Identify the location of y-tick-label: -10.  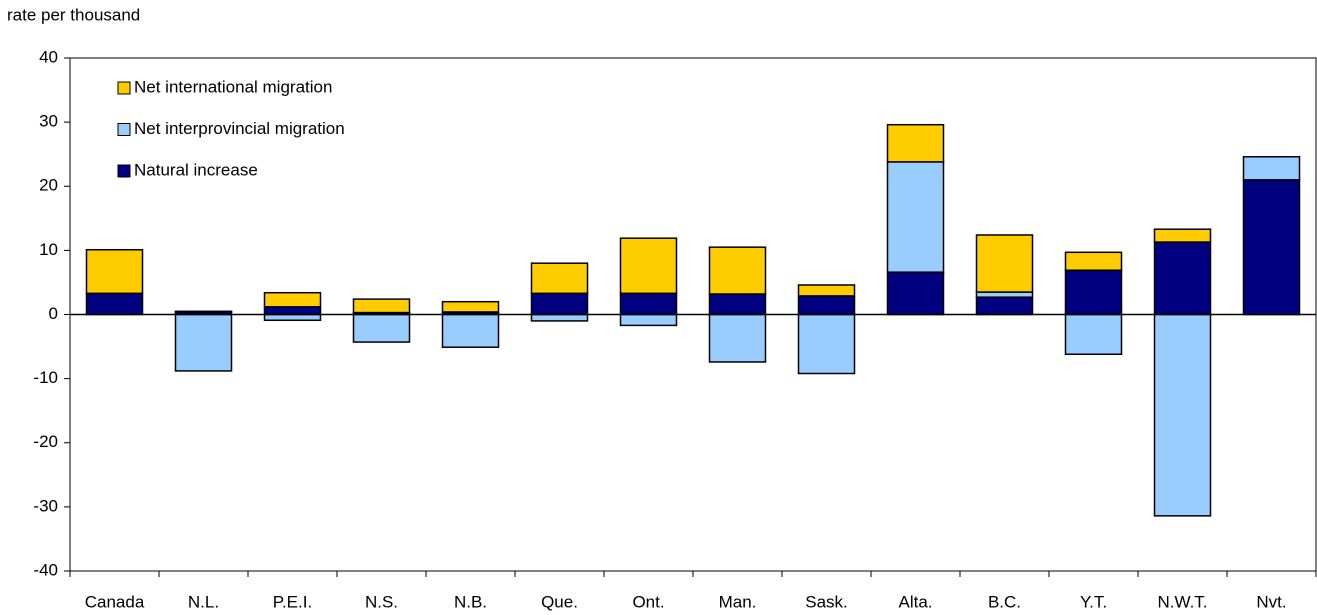
(45, 377).